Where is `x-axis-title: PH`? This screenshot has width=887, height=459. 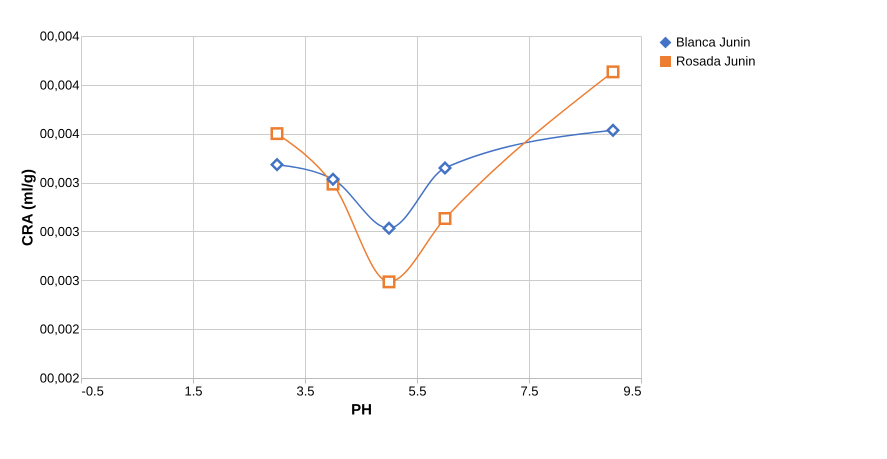
x-axis-title: PH is located at coordinates (361, 410).